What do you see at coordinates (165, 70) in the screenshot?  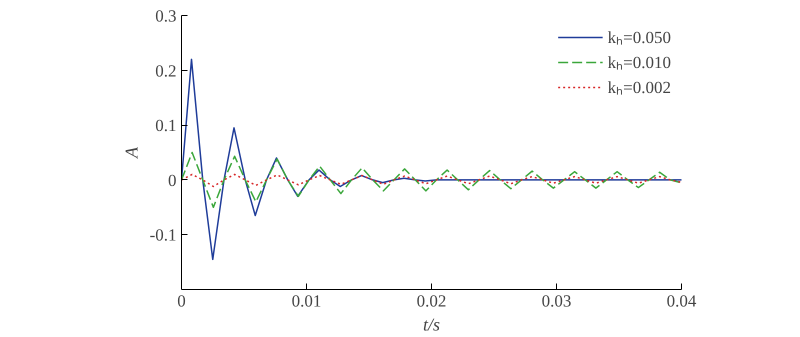 I see `y-tick-label: 0.2` at bounding box center [165, 70].